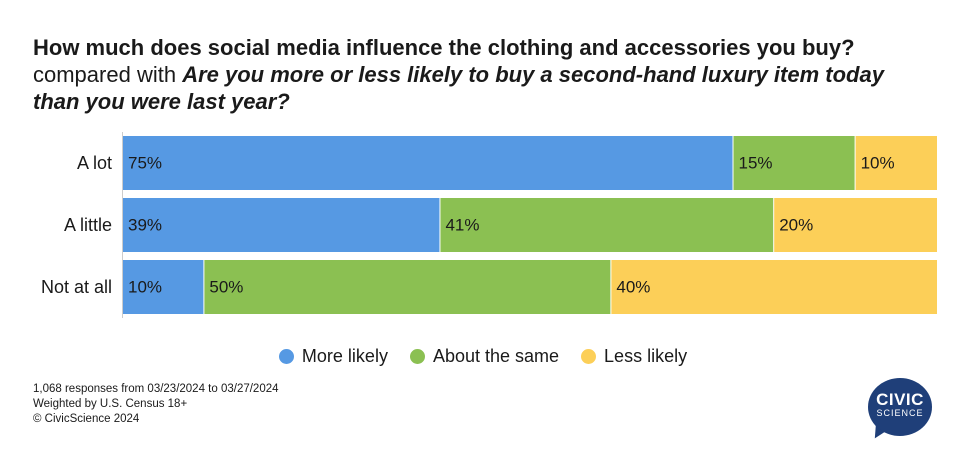 This screenshot has width=966, height=464. I want to click on legend-item: More likely, so click(333, 356).